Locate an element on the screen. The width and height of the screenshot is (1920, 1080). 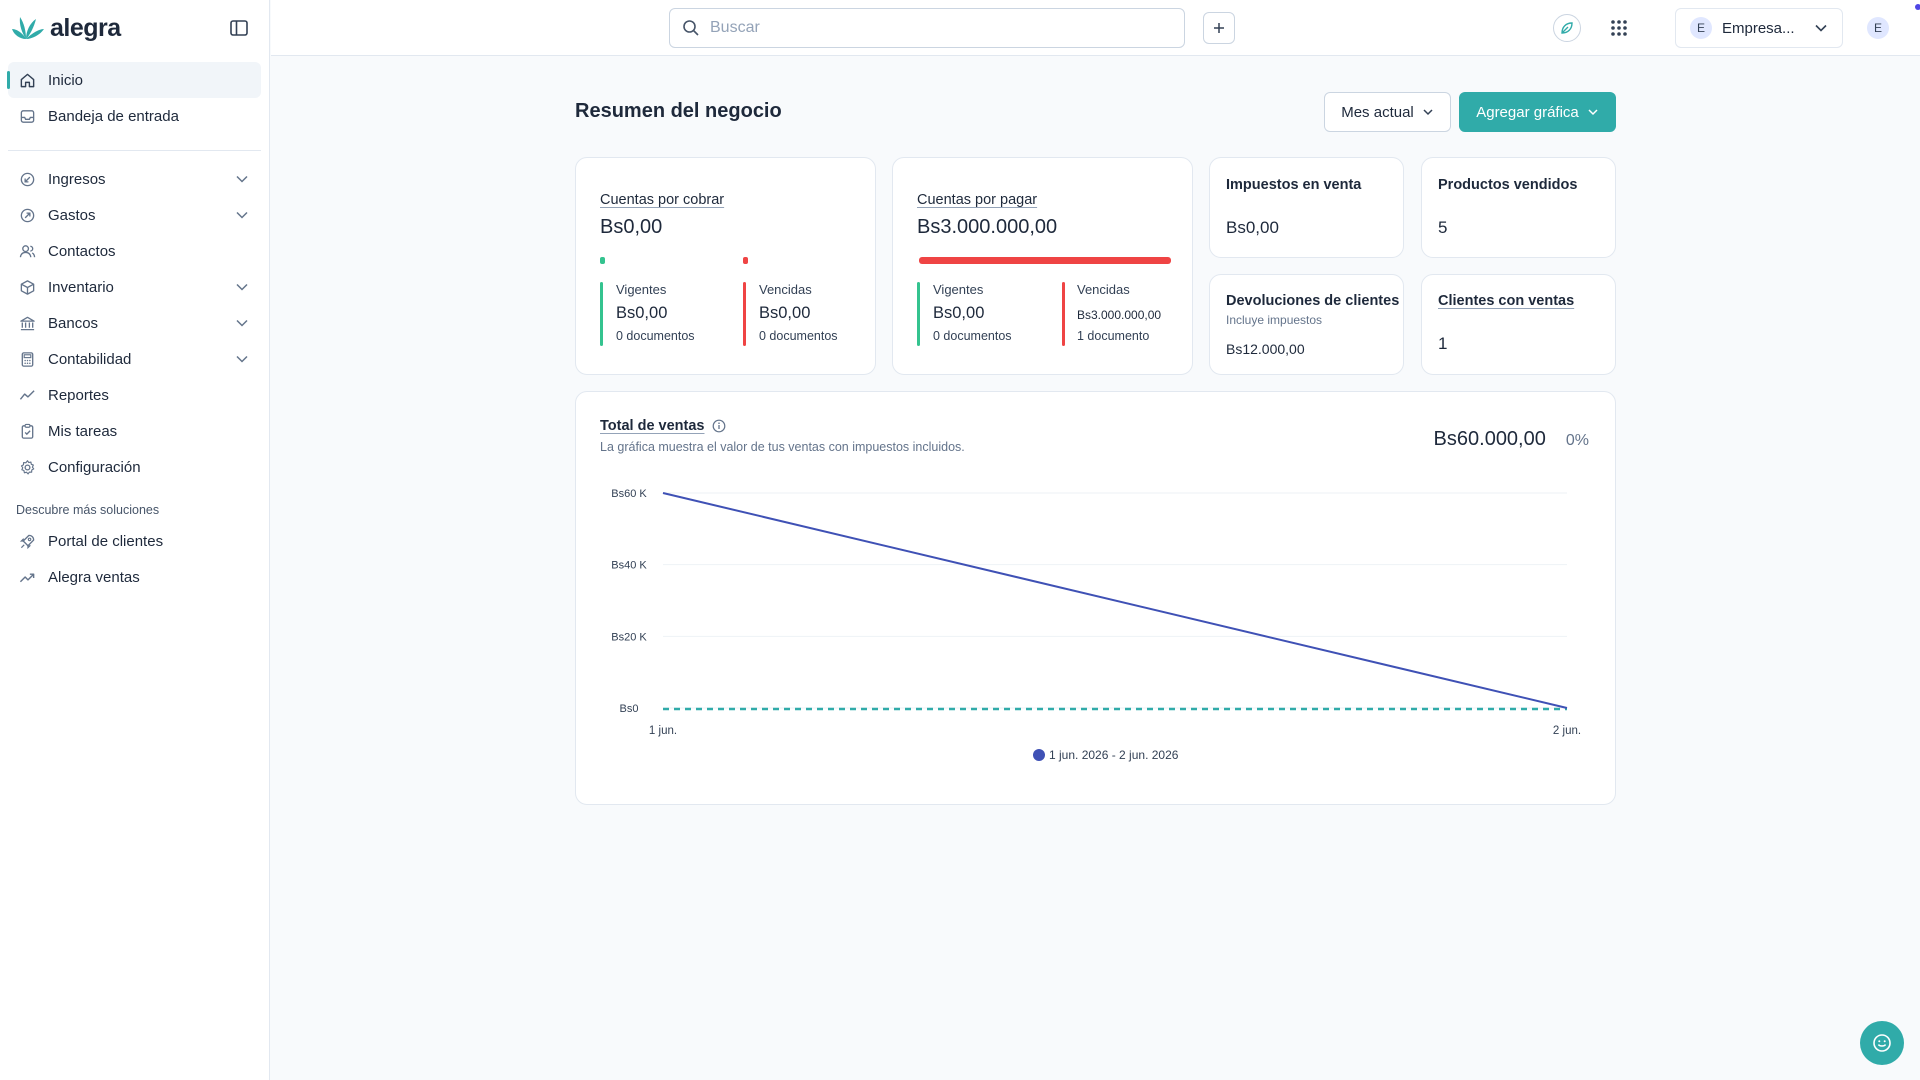
receivable-current-bar is located at coordinates (601, 314).